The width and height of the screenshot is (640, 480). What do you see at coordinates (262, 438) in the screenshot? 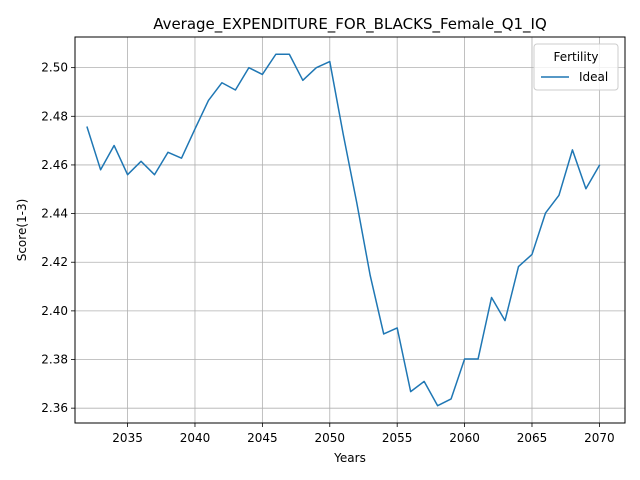
I see `x-tick-label: 2045` at bounding box center [262, 438].